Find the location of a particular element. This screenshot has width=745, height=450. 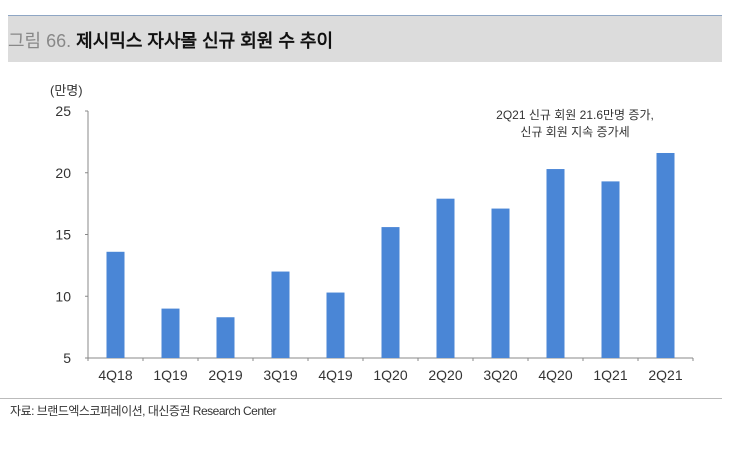

bar-2Q19 is located at coordinates (225, 337).